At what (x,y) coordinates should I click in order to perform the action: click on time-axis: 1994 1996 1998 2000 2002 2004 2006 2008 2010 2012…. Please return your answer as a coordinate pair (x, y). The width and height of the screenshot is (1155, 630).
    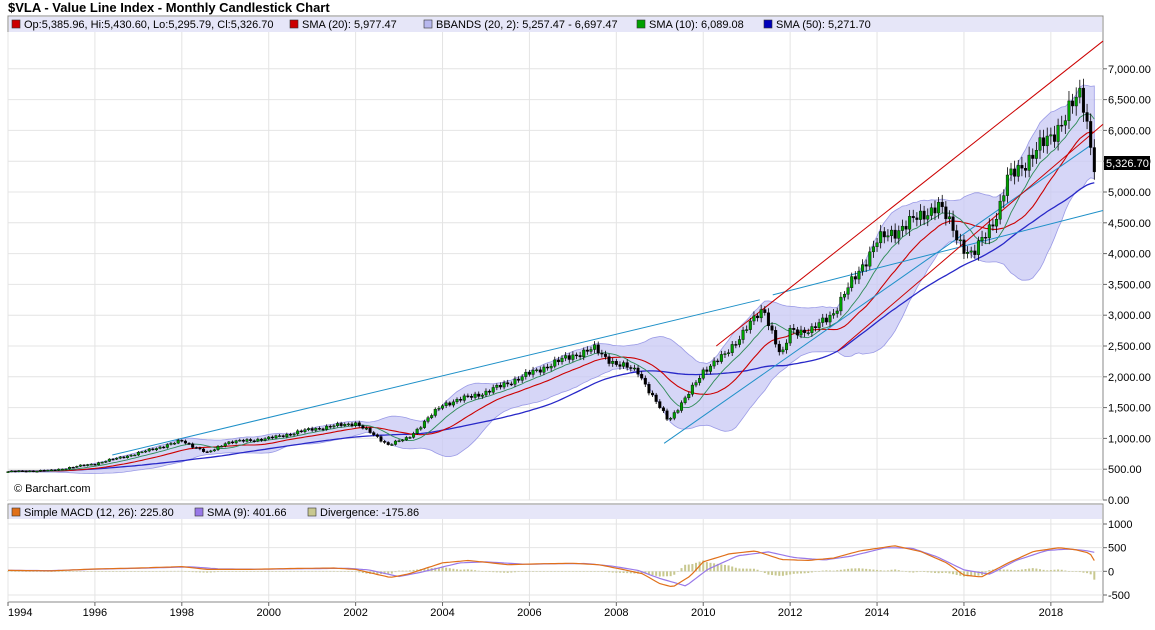
    Looking at the image, I should click on (535, 610).